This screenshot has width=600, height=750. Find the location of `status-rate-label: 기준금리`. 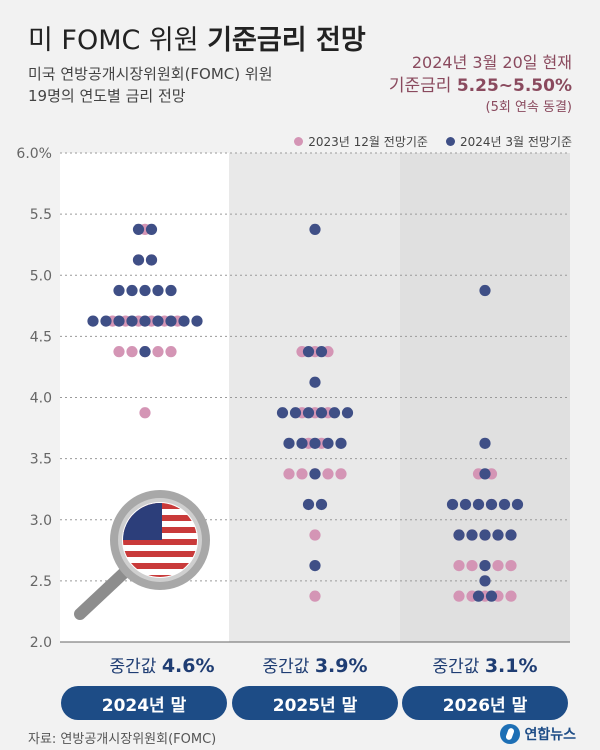

status-rate-label: 기준금리 is located at coordinates (420, 86).